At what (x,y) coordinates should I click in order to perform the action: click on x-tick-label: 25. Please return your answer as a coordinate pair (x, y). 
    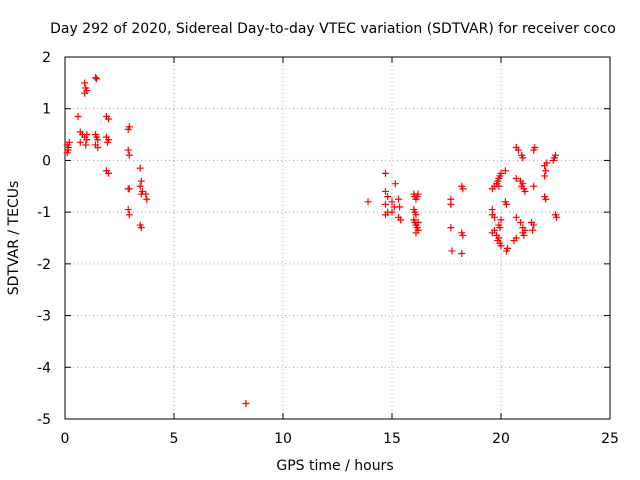
    Looking at the image, I should click on (610, 439).